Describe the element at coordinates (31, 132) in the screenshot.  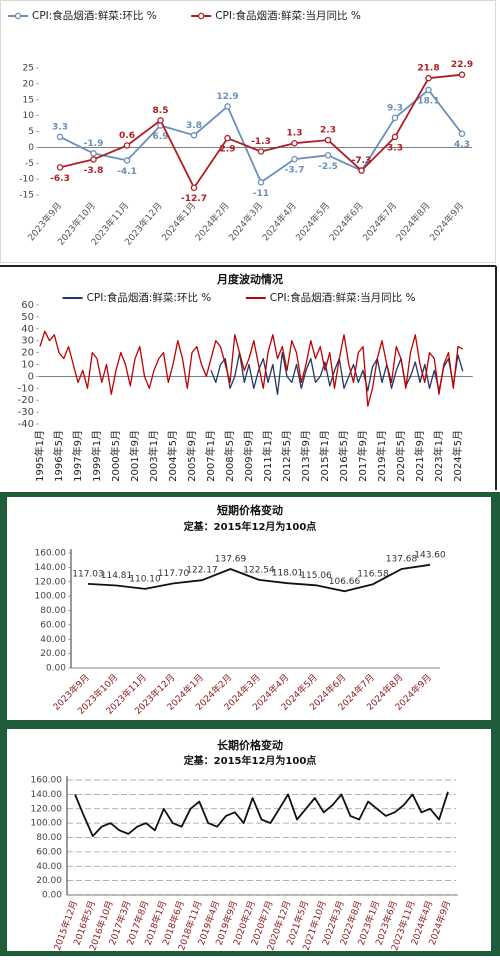
I see `y-tick-label: 5` at that location.